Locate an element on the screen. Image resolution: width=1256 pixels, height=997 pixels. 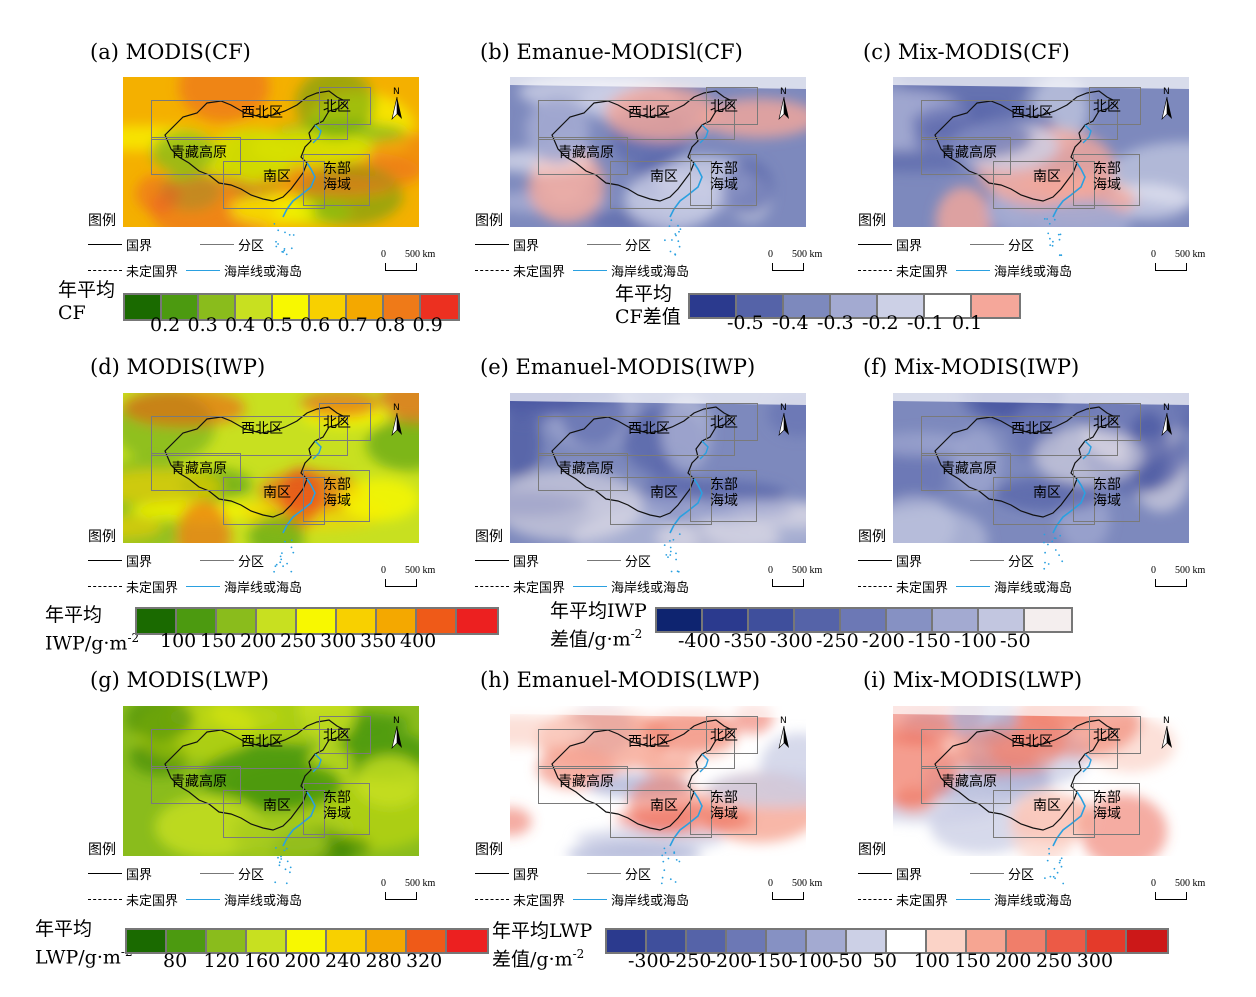
panel-title-g: (g) MODIS(LWP) is located at coordinates (179, 680).